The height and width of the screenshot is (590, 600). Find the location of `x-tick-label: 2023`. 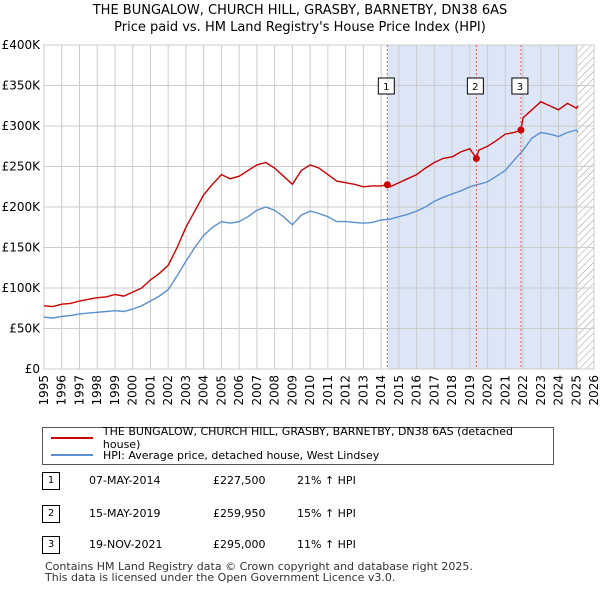

x-tick-label: 2023 is located at coordinates (541, 390).